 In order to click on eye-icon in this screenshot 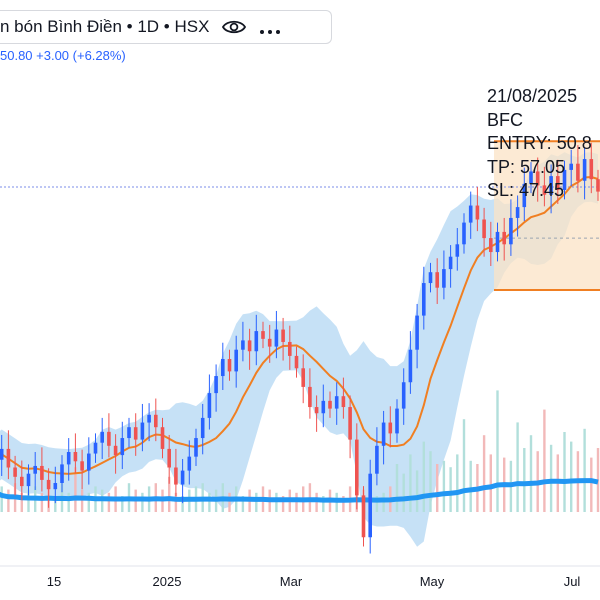, I will do `click(234, 27)`.